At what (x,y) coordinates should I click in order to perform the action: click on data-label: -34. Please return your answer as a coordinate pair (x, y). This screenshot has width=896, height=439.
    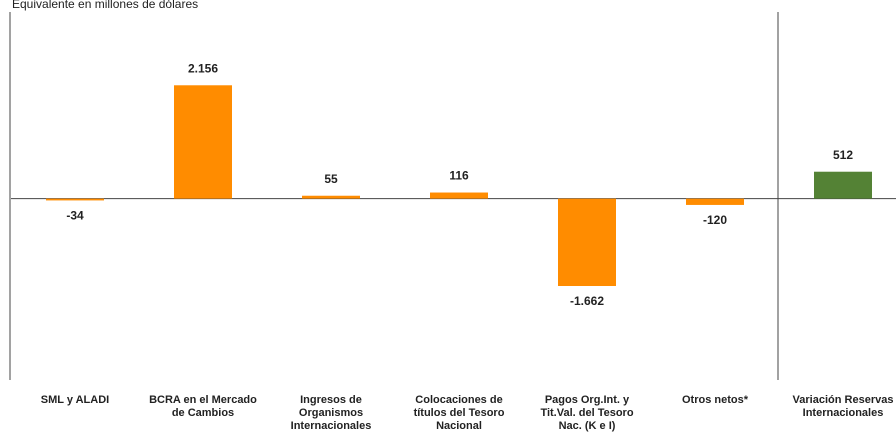
    Looking at the image, I should click on (75, 216).